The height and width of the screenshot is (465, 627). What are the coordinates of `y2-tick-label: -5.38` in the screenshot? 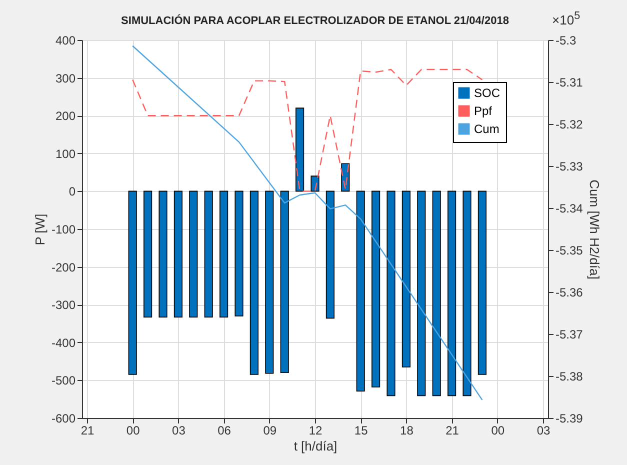 It's located at (570, 377).